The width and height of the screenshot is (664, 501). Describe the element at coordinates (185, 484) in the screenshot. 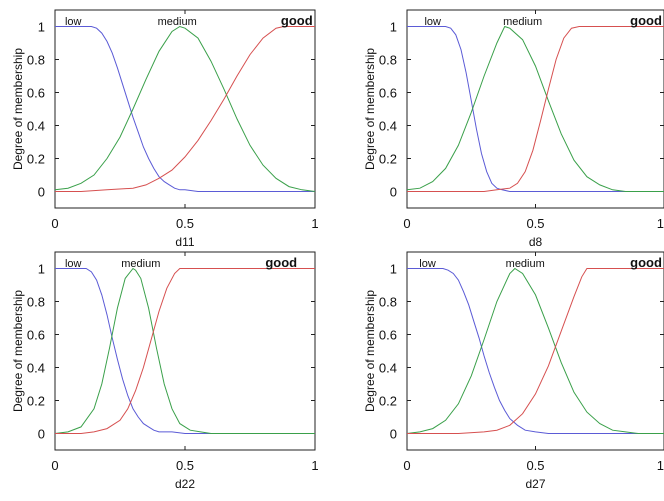

I see `x-axis-label: d22` at that location.